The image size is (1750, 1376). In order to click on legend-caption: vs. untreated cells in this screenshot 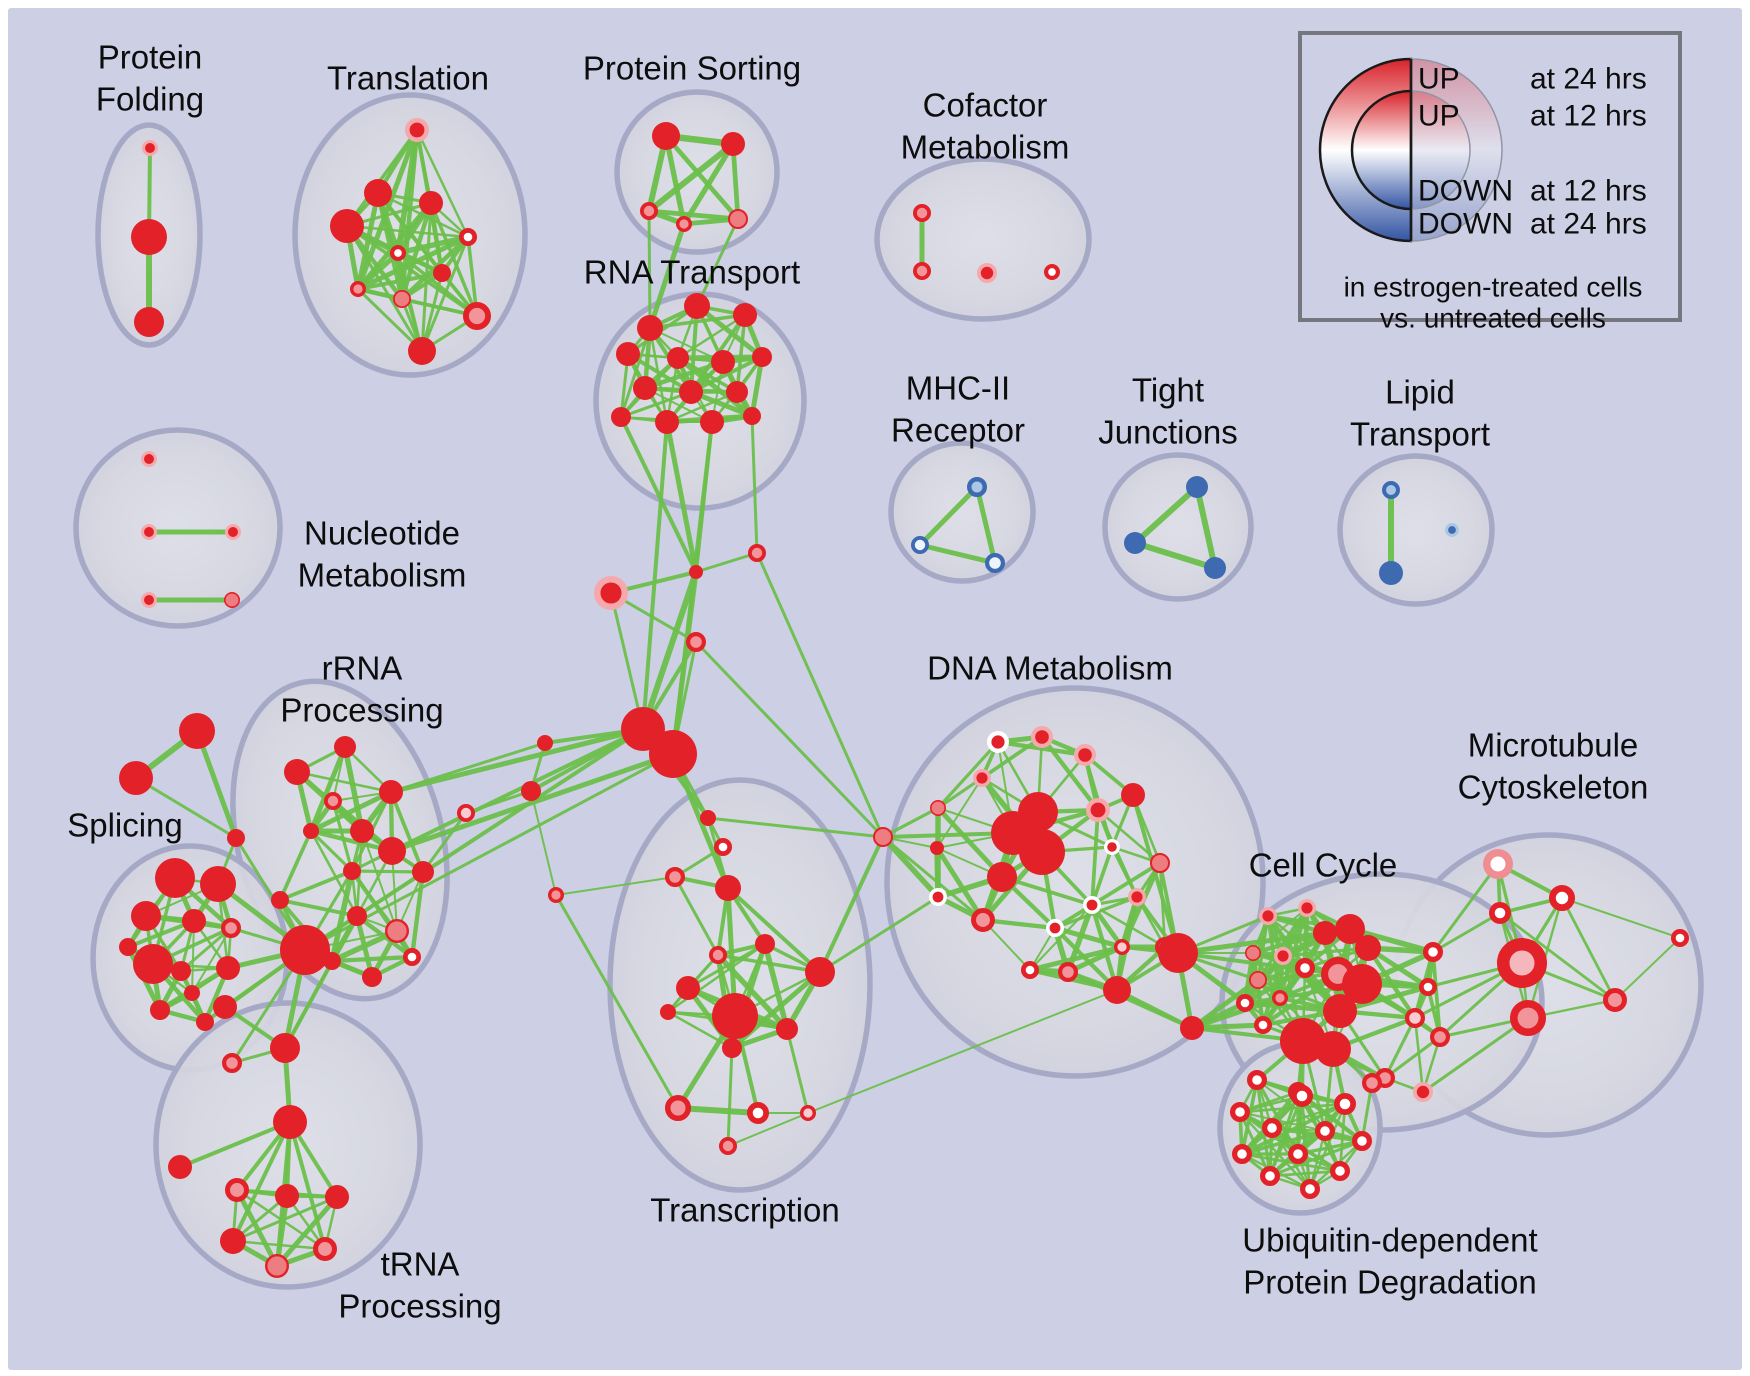, I will do `click(1493, 318)`.